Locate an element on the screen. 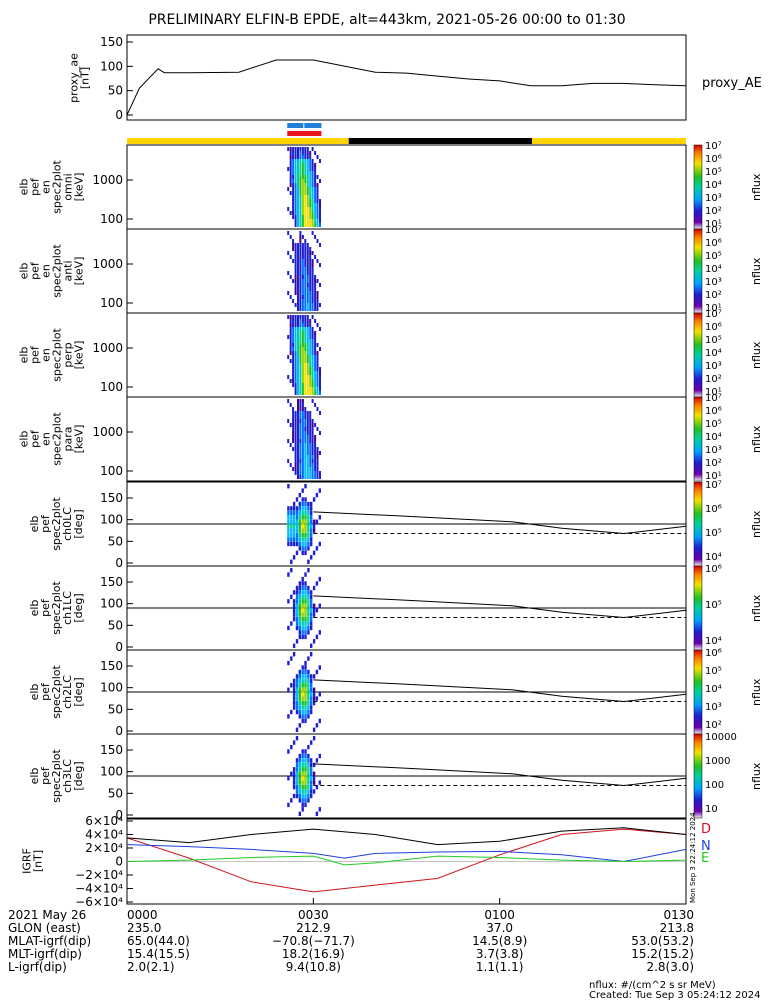  pitch-angle-colorbar is located at coordinates (698, 524).